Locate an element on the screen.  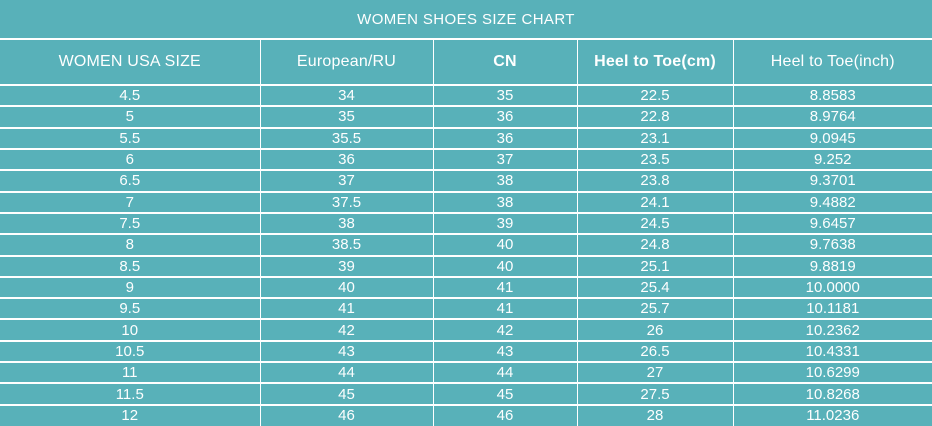
table-cell: 6 is located at coordinates (130, 160).